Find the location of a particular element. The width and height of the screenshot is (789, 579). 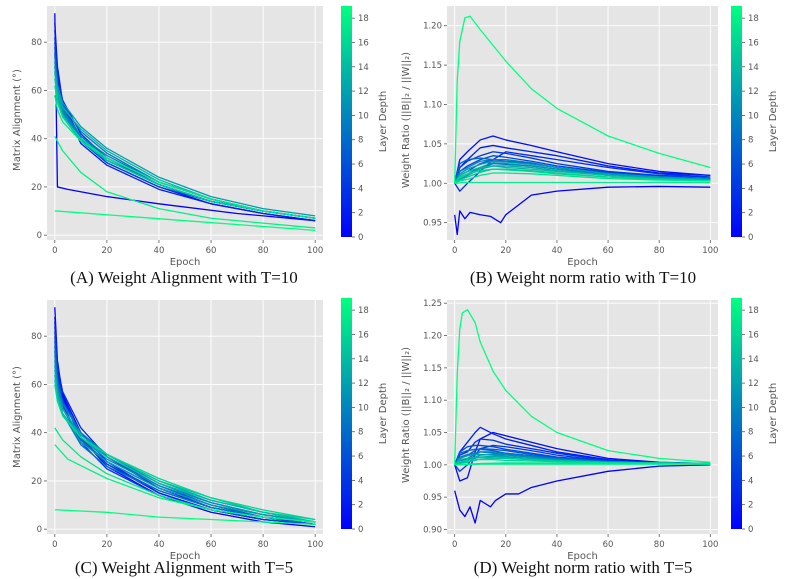

panel-caption: (C) Weight Alignment with T=5 is located at coordinates (184, 567).